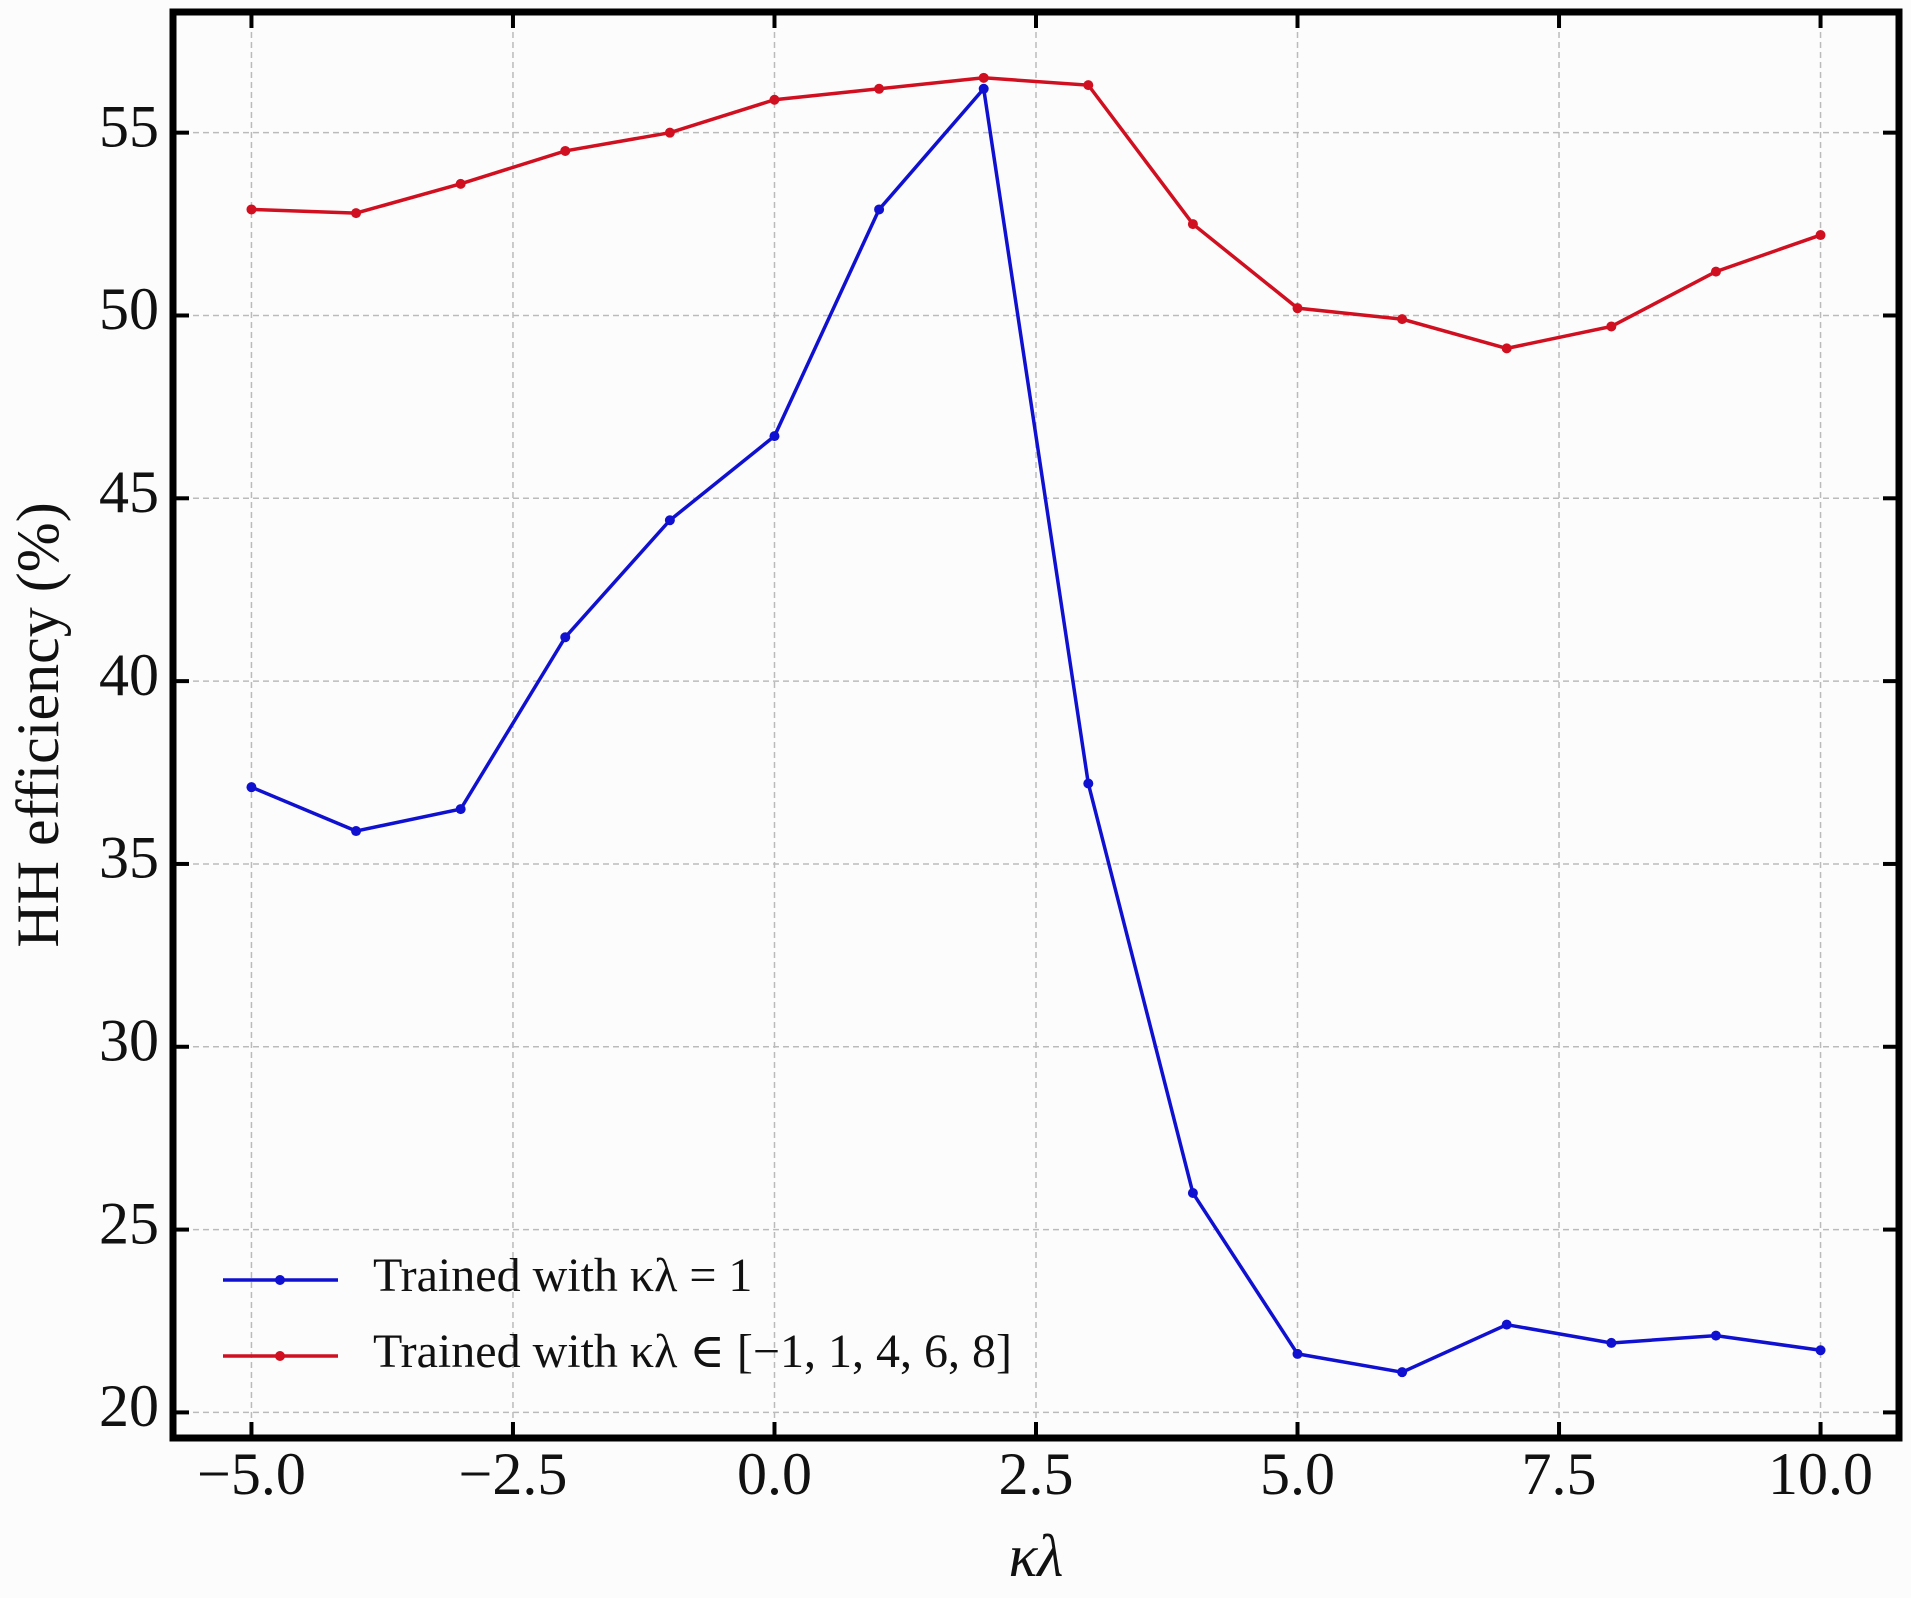 This screenshot has width=1911, height=1598. What do you see at coordinates (129, 1041) in the screenshot?
I see `y-tick-label: 30` at bounding box center [129, 1041].